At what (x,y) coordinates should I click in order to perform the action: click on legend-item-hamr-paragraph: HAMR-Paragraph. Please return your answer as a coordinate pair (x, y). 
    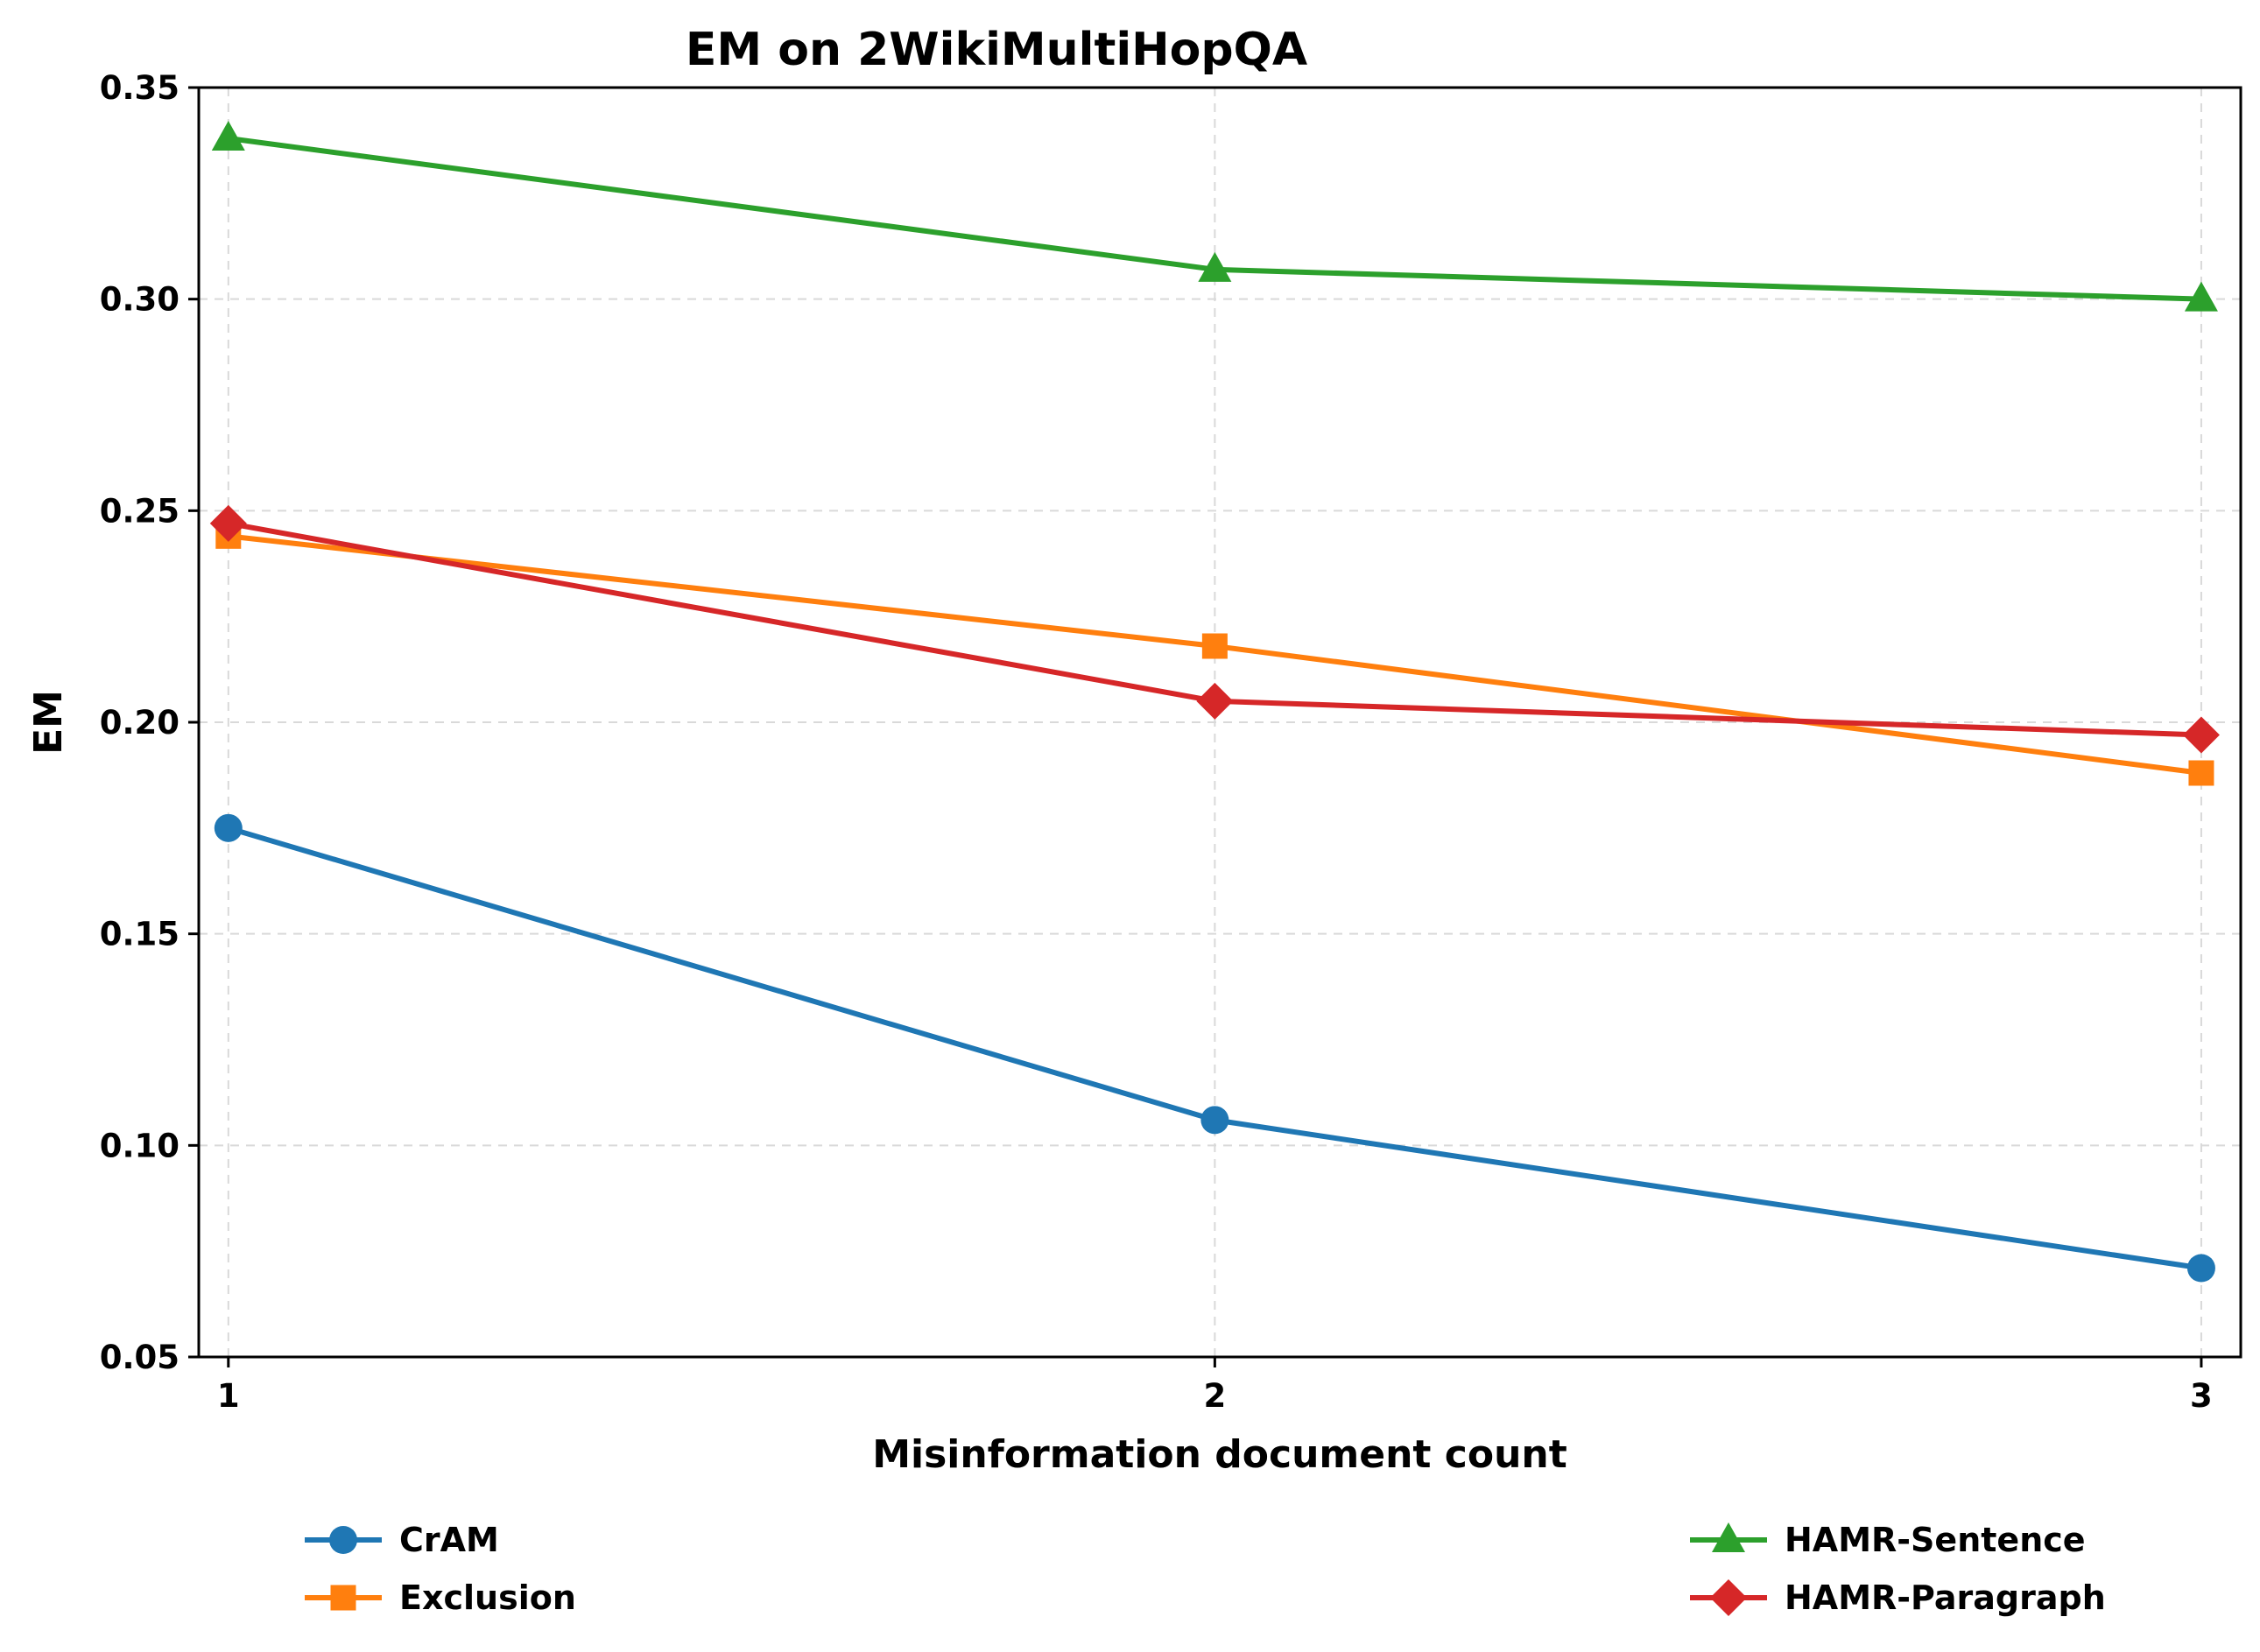
    Looking at the image, I should click on (1898, 1598).